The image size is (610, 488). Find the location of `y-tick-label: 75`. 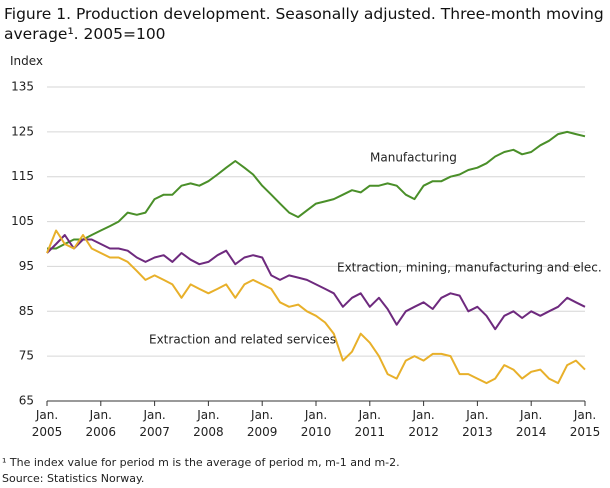

y-tick-label: 75 is located at coordinates (26, 356).